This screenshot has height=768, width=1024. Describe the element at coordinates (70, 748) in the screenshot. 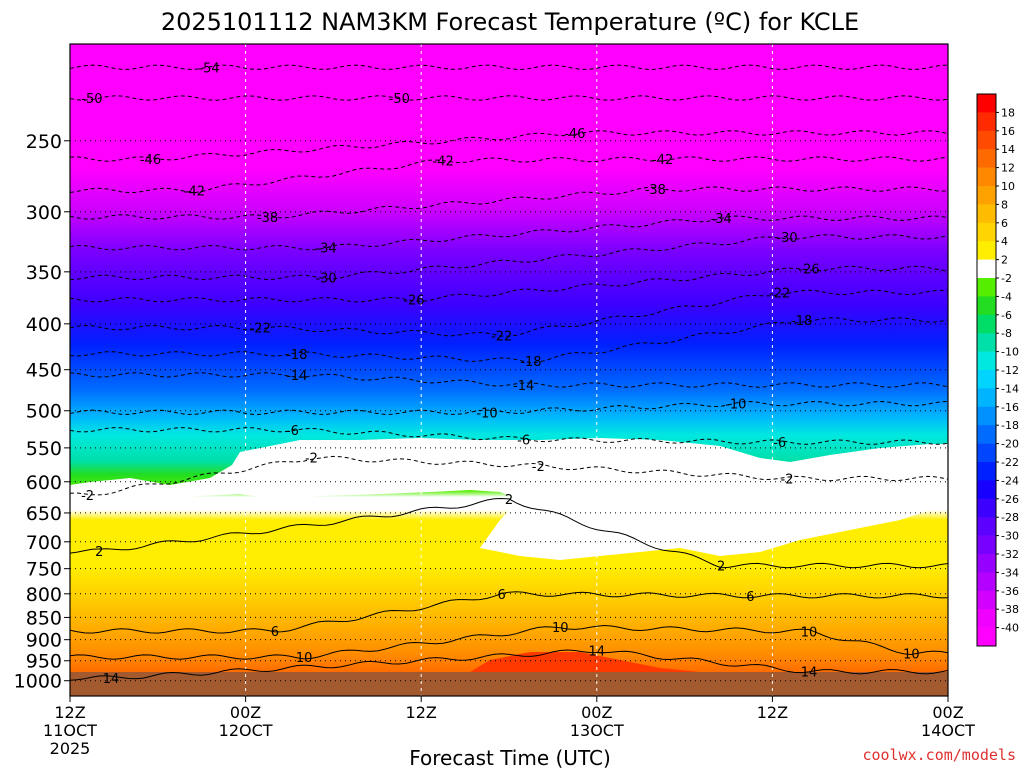

I see `x-tick-label-year: 2025` at that location.